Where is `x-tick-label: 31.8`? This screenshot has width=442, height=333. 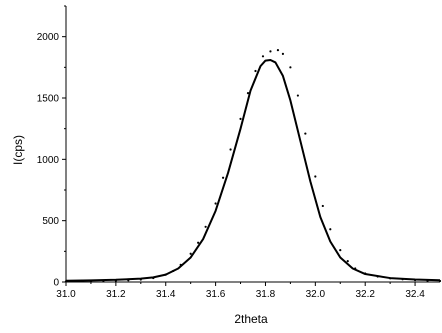 x-tick-label: 31.8 is located at coordinates (266, 294).